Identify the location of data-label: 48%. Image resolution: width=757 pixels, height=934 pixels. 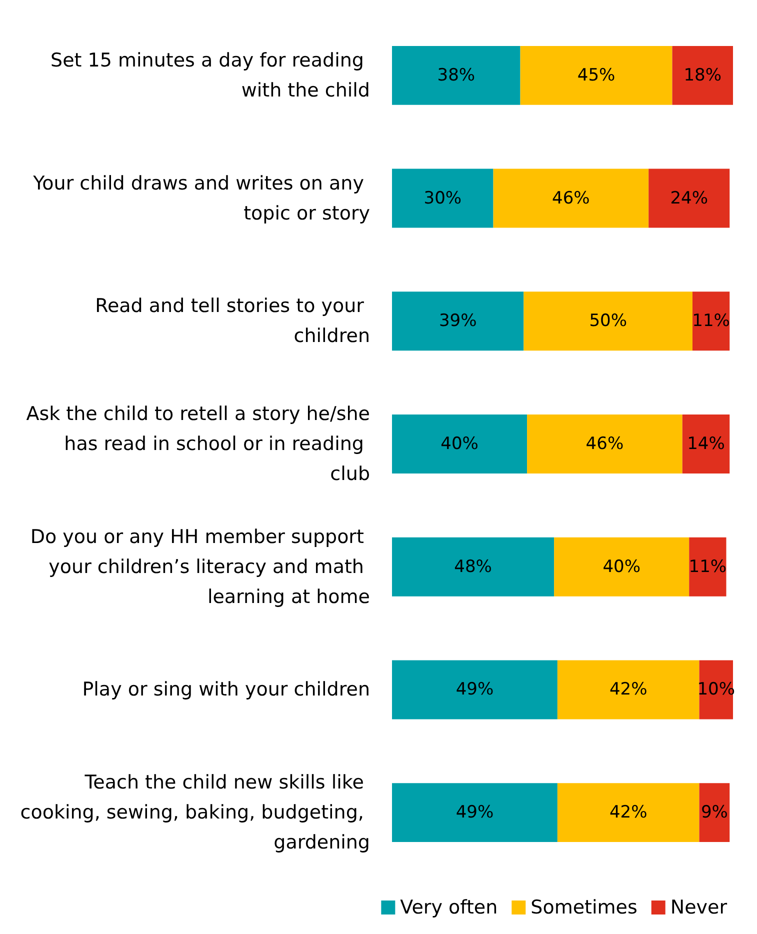
(473, 566).